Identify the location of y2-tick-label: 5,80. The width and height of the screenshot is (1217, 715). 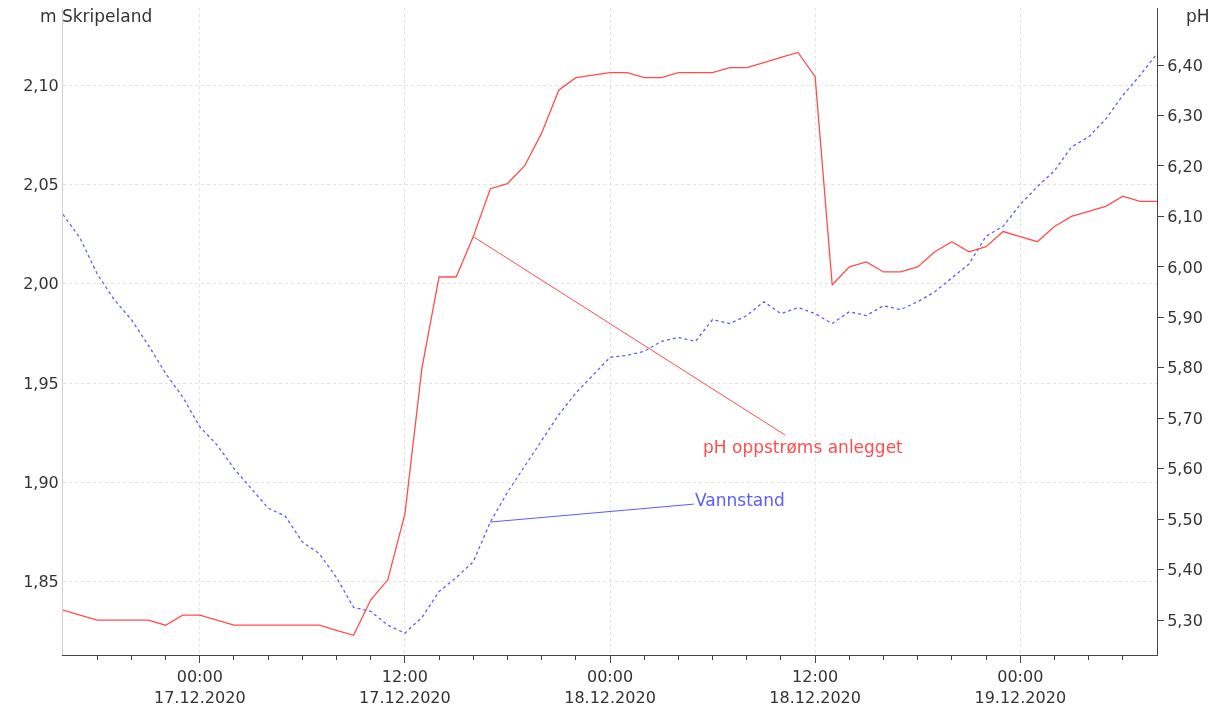
(1185, 368).